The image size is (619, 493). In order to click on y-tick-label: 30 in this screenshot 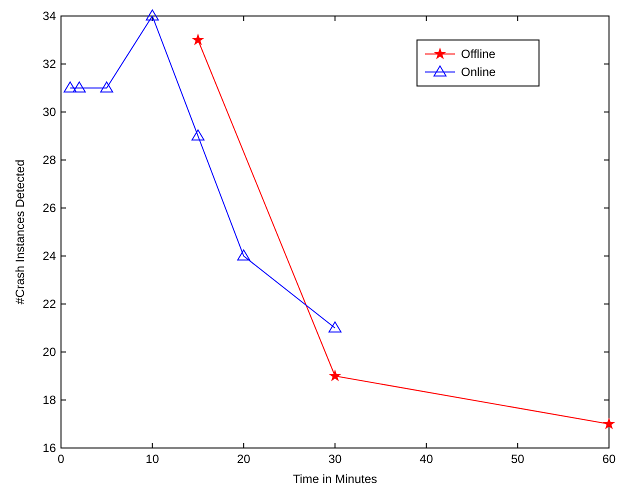, I will do `click(49, 112)`.